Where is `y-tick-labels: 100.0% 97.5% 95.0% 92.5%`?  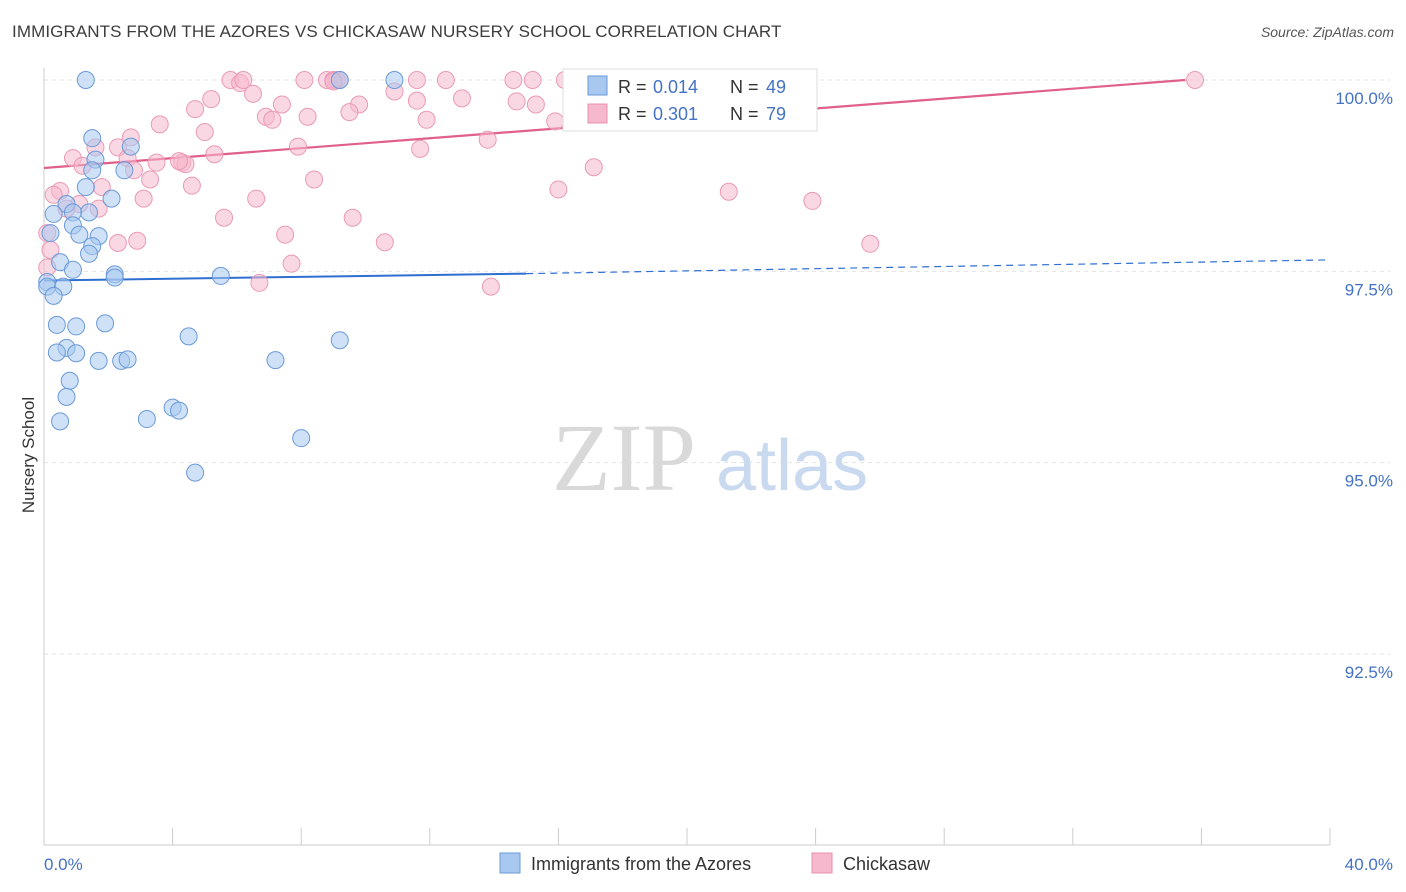
y-tick-labels: 100.0% 97.5% 95.0% 92.5% is located at coordinates (1364, 385).